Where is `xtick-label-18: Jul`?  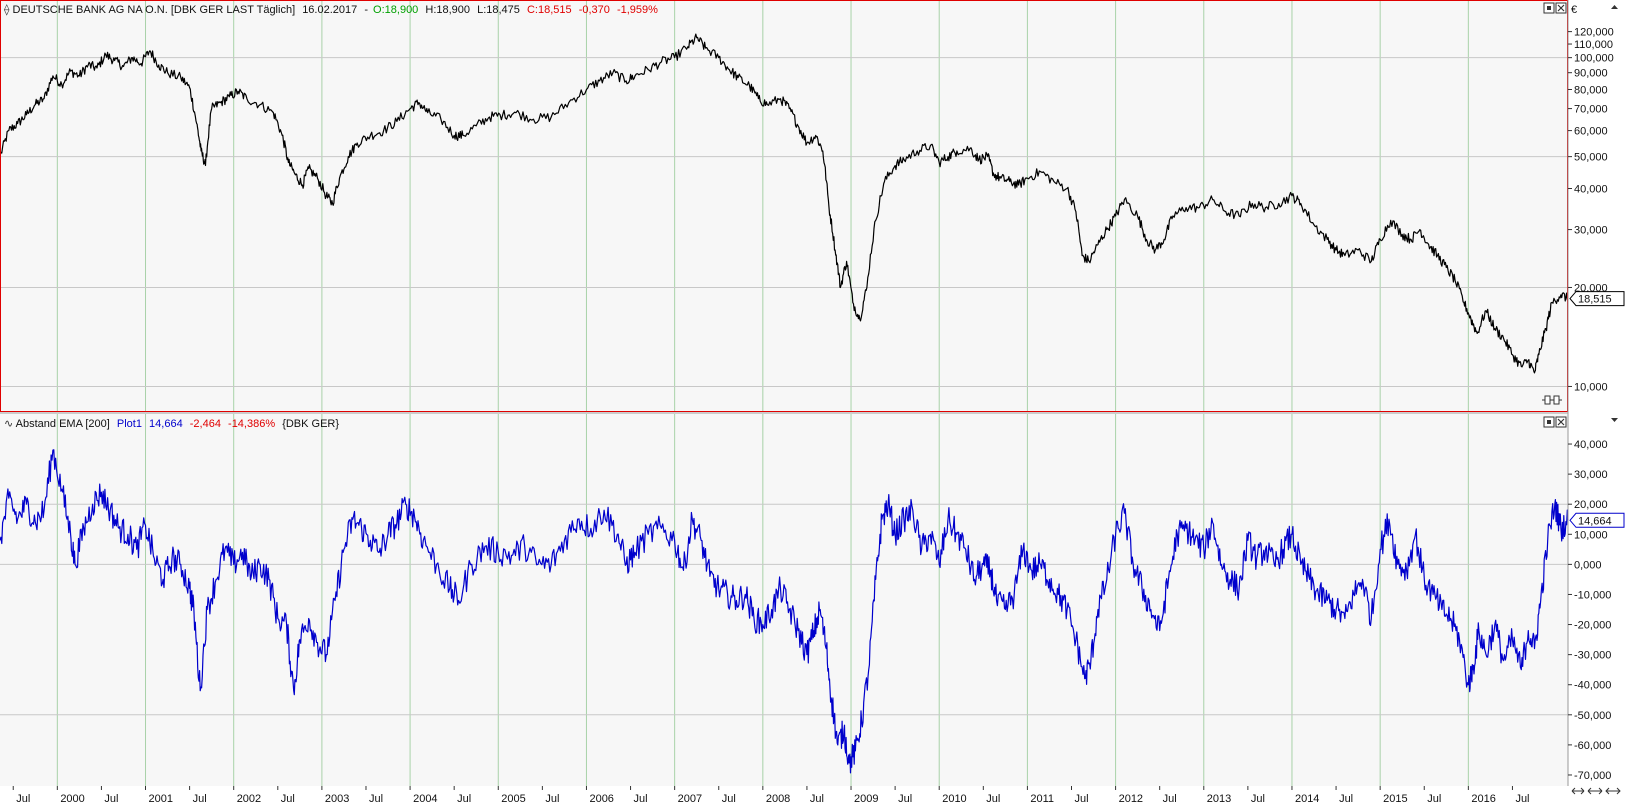 xtick-label-18: Jul is located at coordinates (817, 799).